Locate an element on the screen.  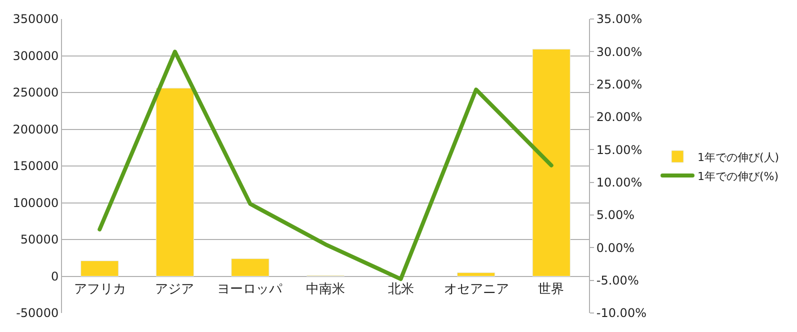
y-tick-label: 350000 is located at coordinates (35, 19).